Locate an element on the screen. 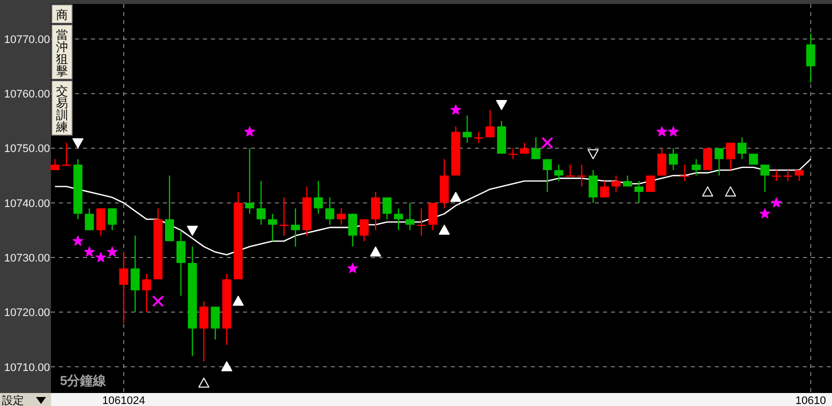  y-tick-label: 10760.00 is located at coordinates (27, 94).